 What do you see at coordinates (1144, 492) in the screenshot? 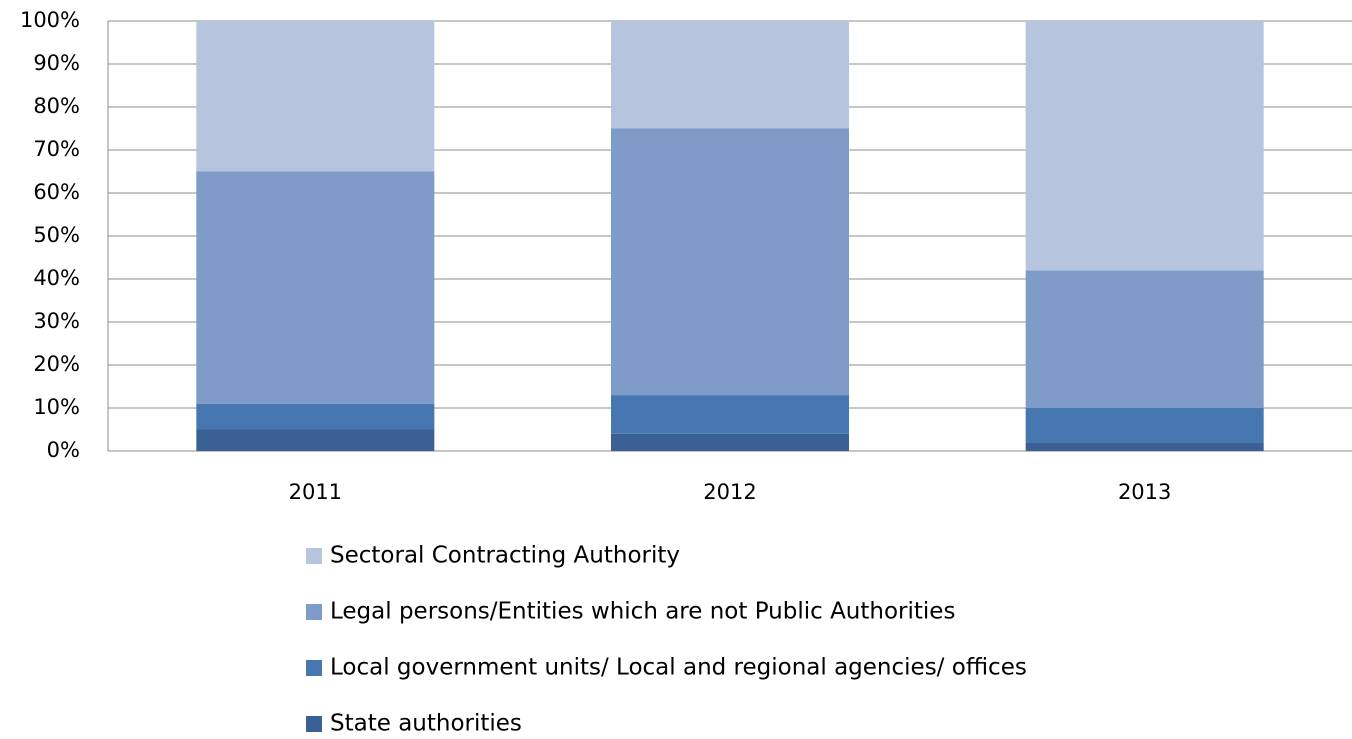
I see `x-tick-label: 2013` at bounding box center [1144, 492].